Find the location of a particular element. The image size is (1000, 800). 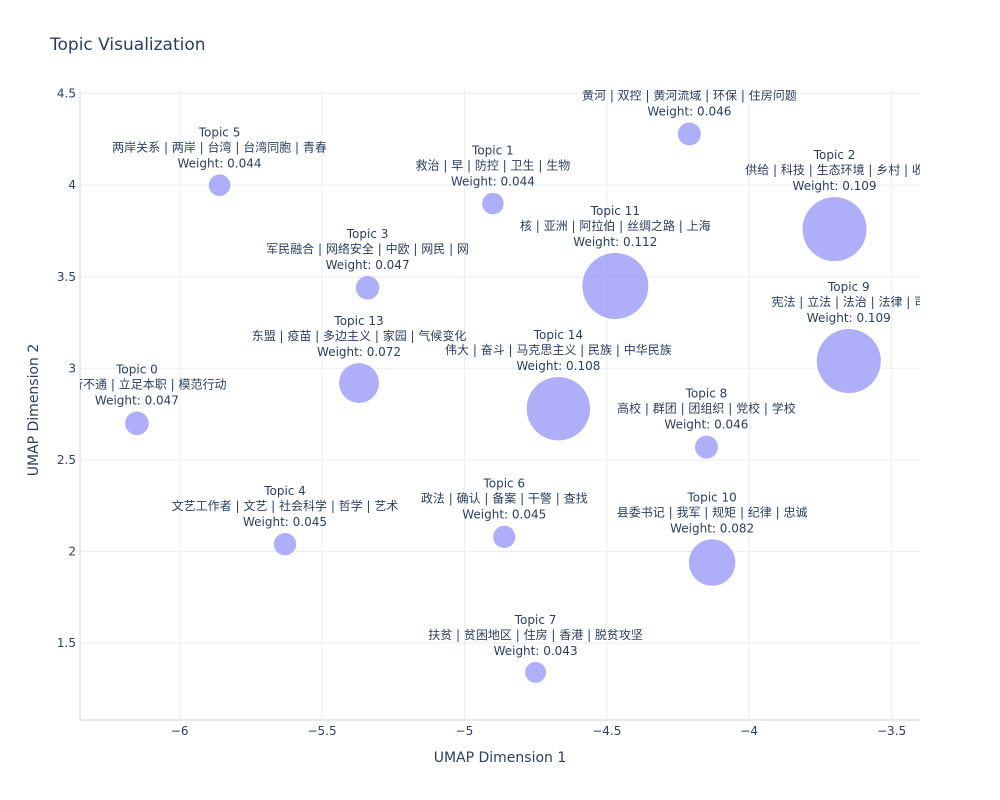

x-tick-label: −5 is located at coordinates (465, 731).